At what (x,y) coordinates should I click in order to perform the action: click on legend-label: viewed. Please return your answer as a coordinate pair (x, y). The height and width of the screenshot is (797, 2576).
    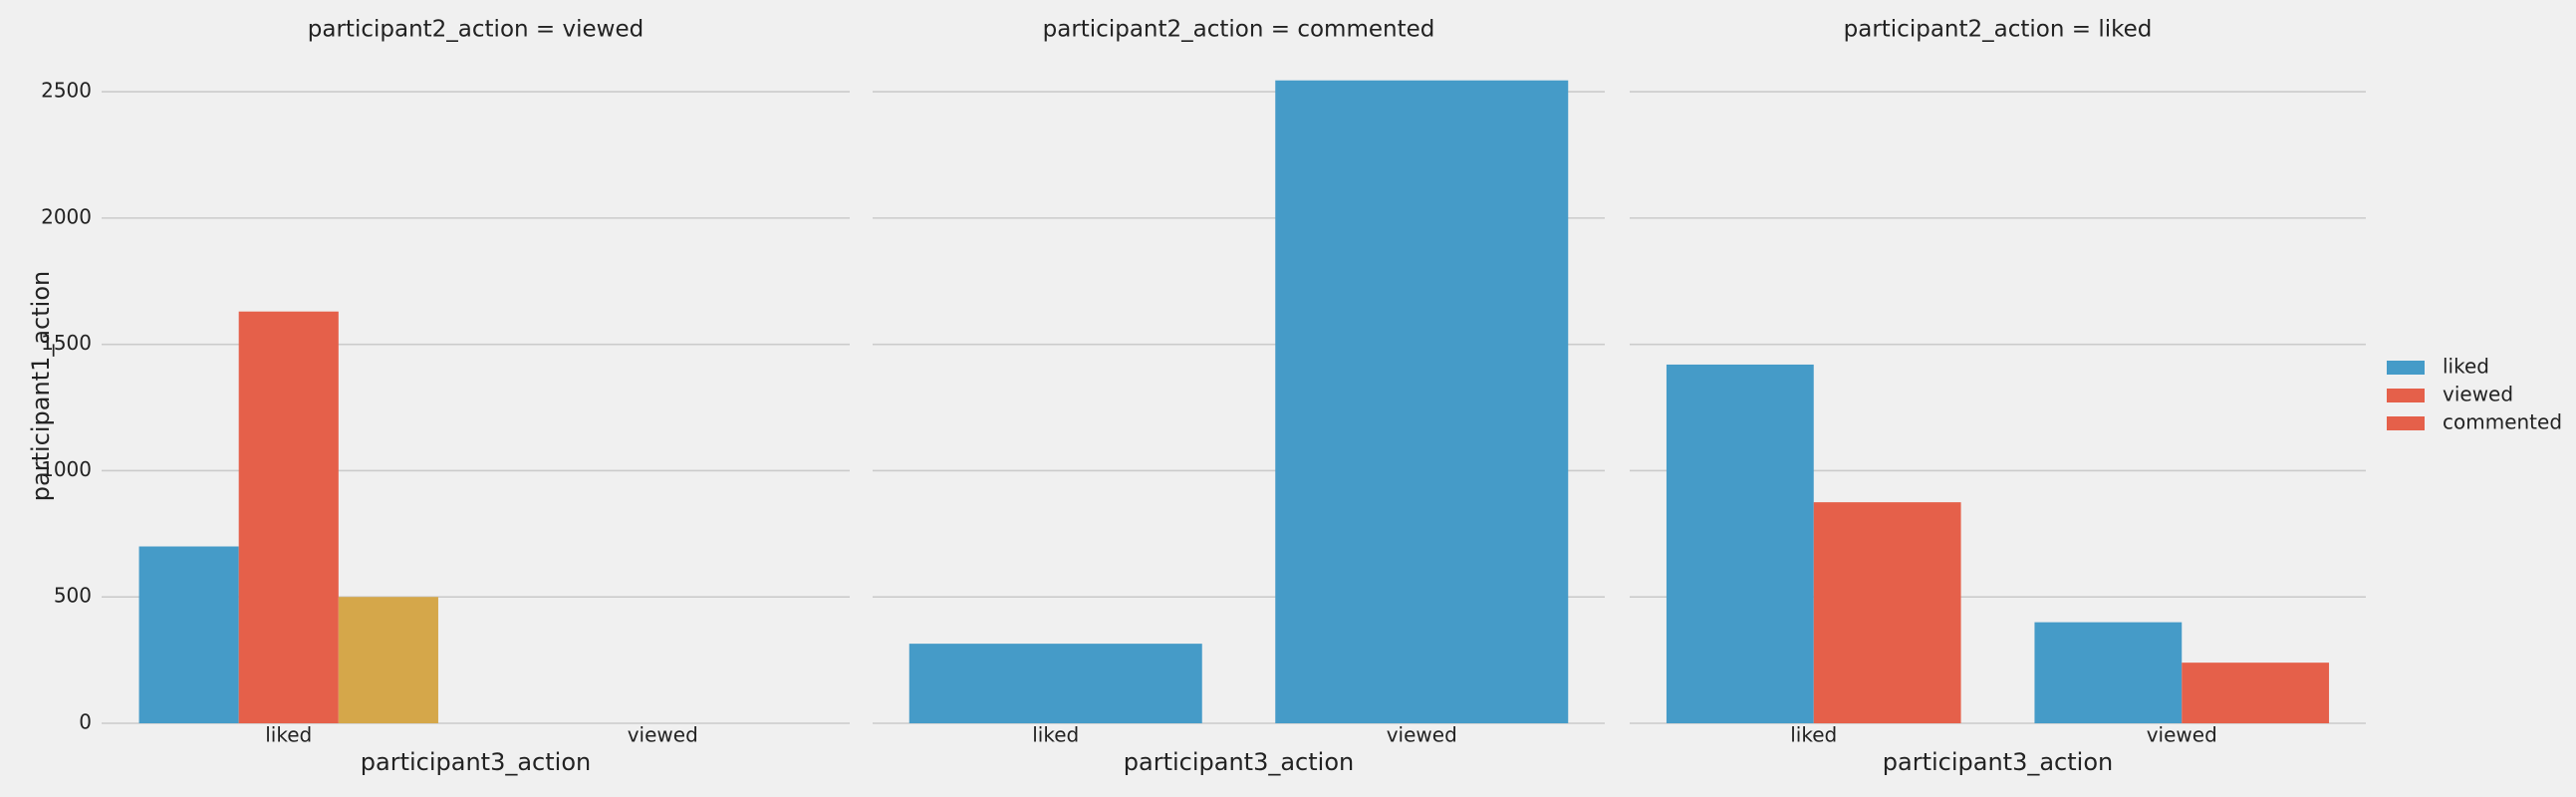
    Looking at the image, I should click on (2478, 395).